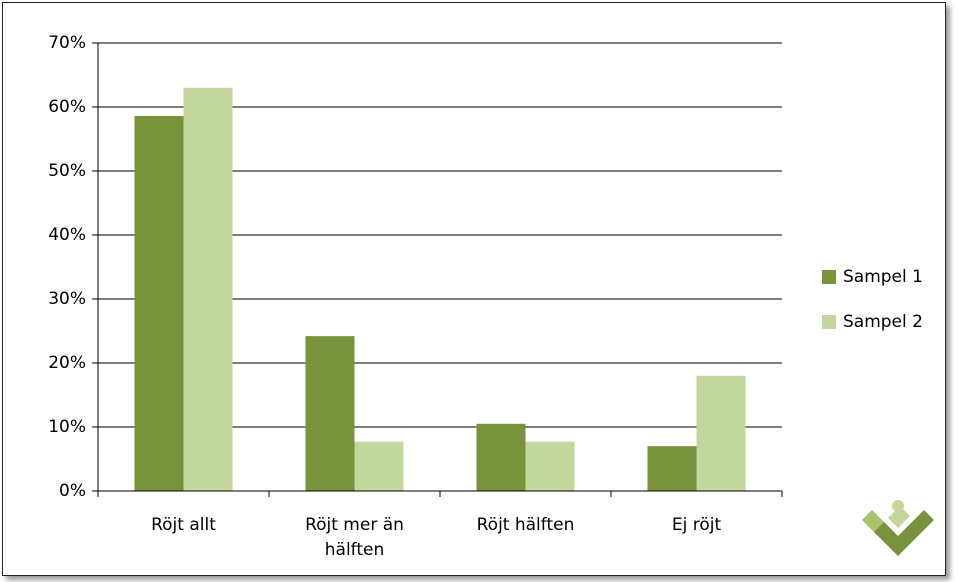 The image size is (958, 582). What do you see at coordinates (525, 525) in the screenshot?
I see `x-tick-label: Röjt hälften` at bounding box center [525, 525].